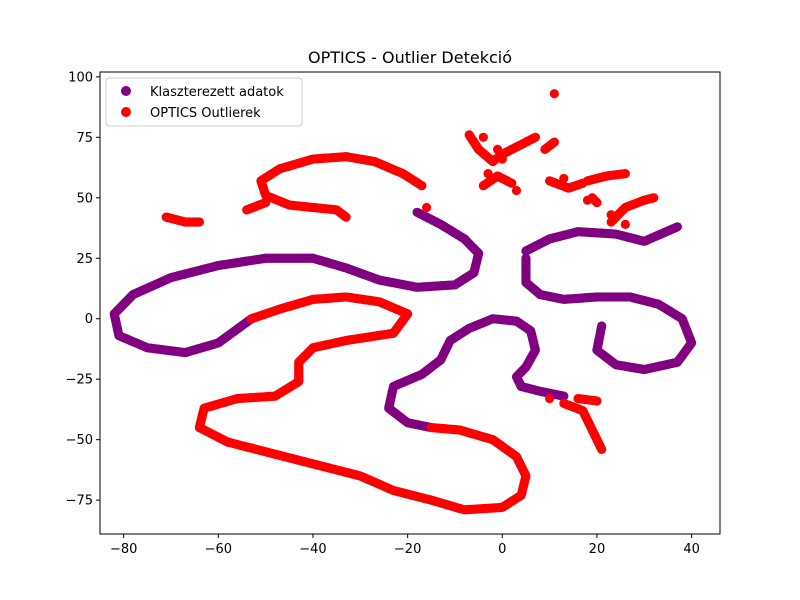 The height and width of the screenshot is (600, 800). What do you see at coordinates (410, 57) in the screenshot?
I see `chart-title: OPTICS - Outlier Detekció` at bounding box center [410, 57].